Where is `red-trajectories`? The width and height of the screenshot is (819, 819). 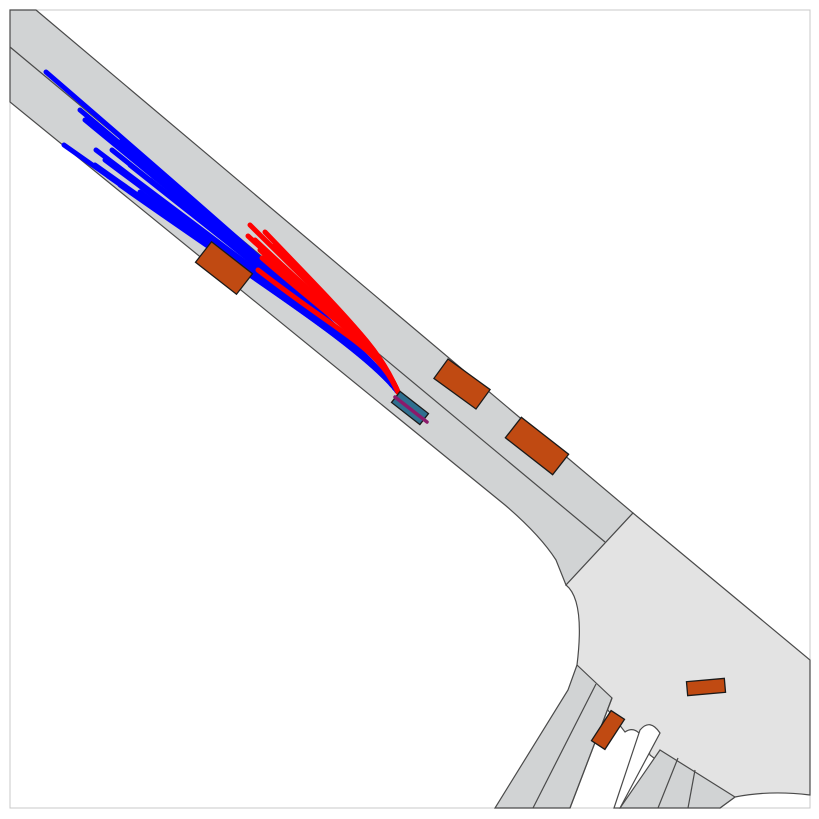
red-trajectories is located at coordinates (323, 308).